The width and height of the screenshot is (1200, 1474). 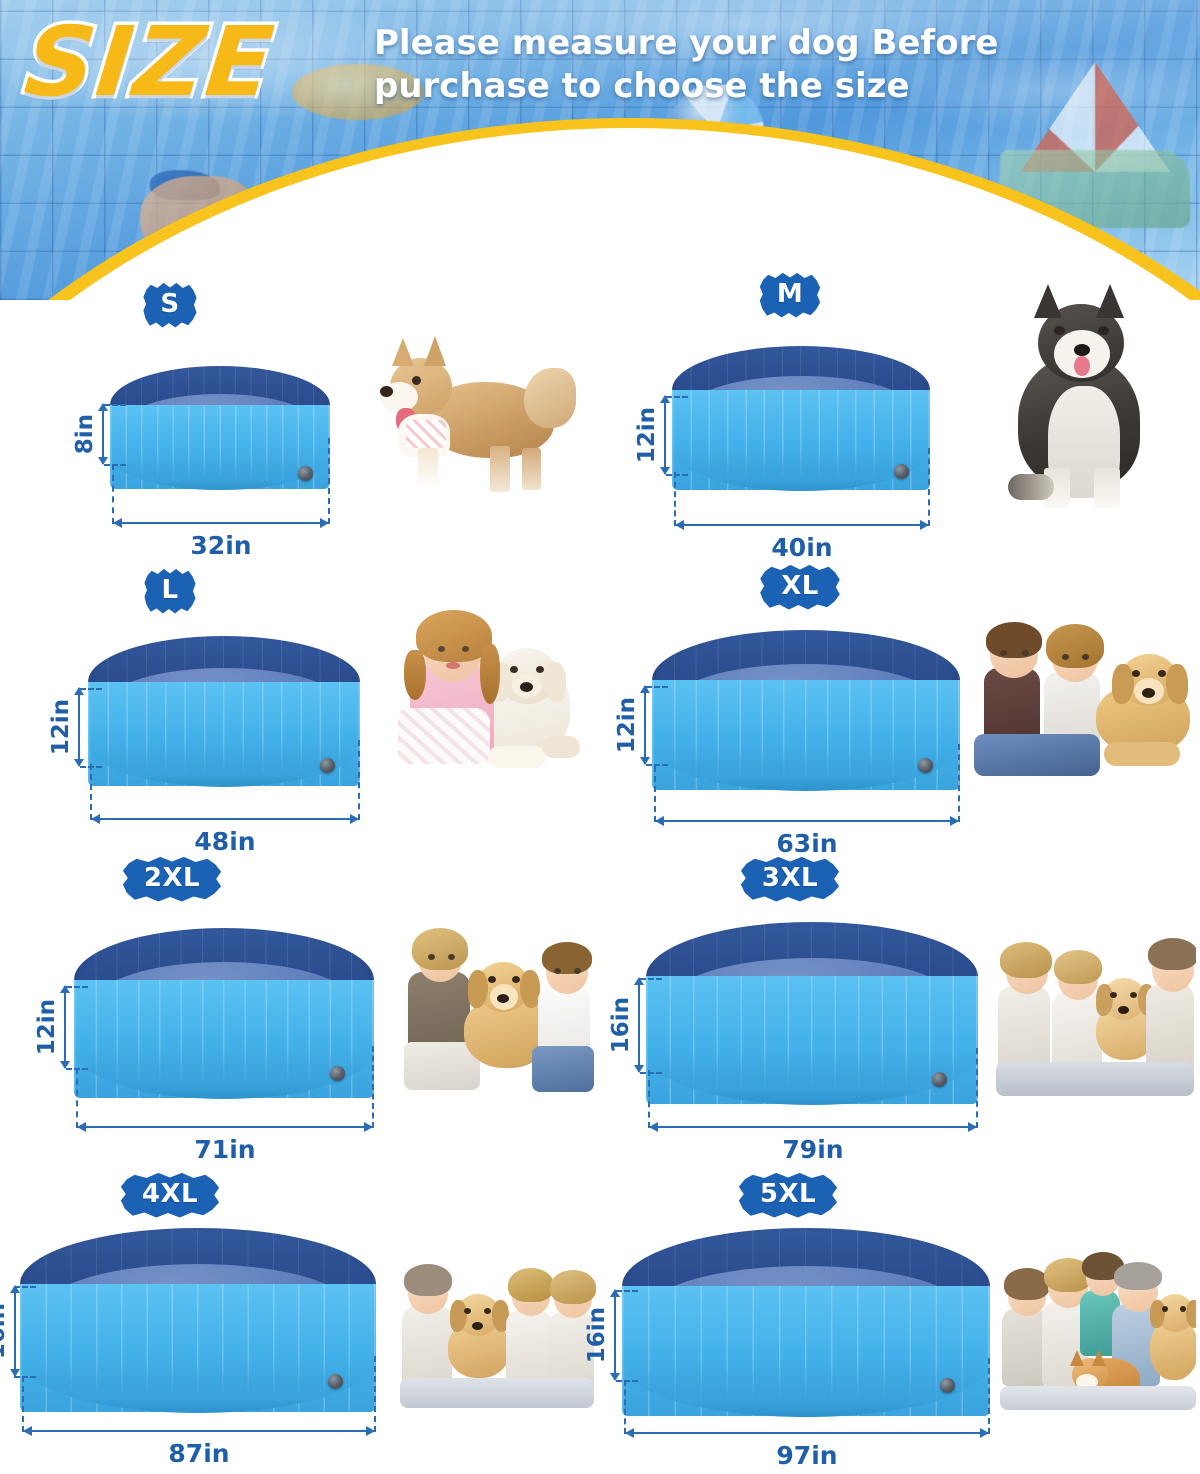 What do you see at coordinates (1096, 1011) in the screenshot?
I see `family-with-puppy-photo` at bounding box center [1096, 1011].